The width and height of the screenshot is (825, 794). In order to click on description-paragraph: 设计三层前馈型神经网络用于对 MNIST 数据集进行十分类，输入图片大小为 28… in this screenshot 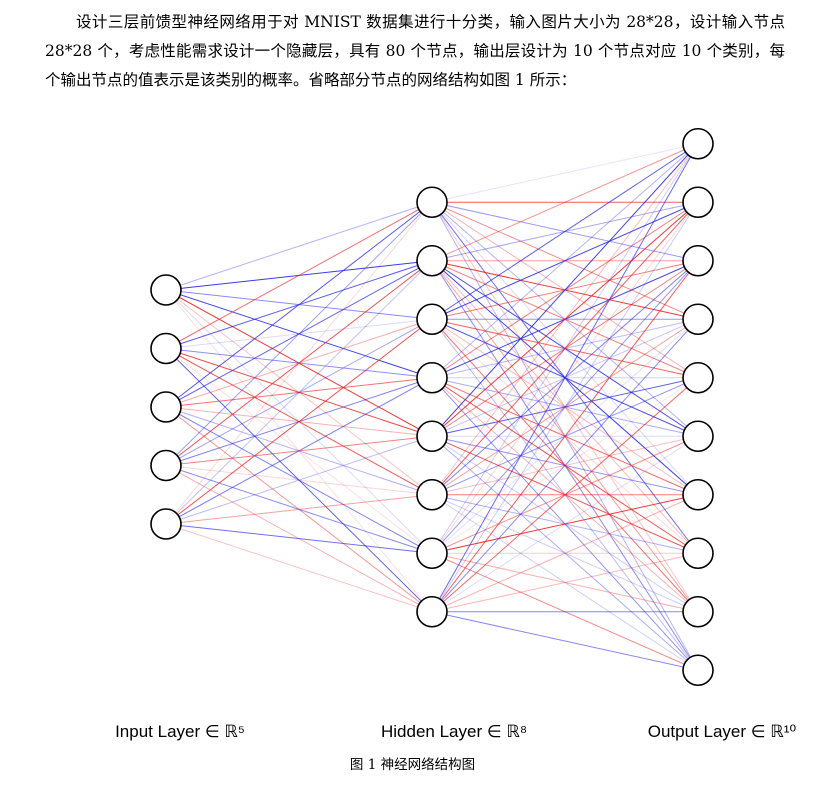, I will do `click(415, 51)`.